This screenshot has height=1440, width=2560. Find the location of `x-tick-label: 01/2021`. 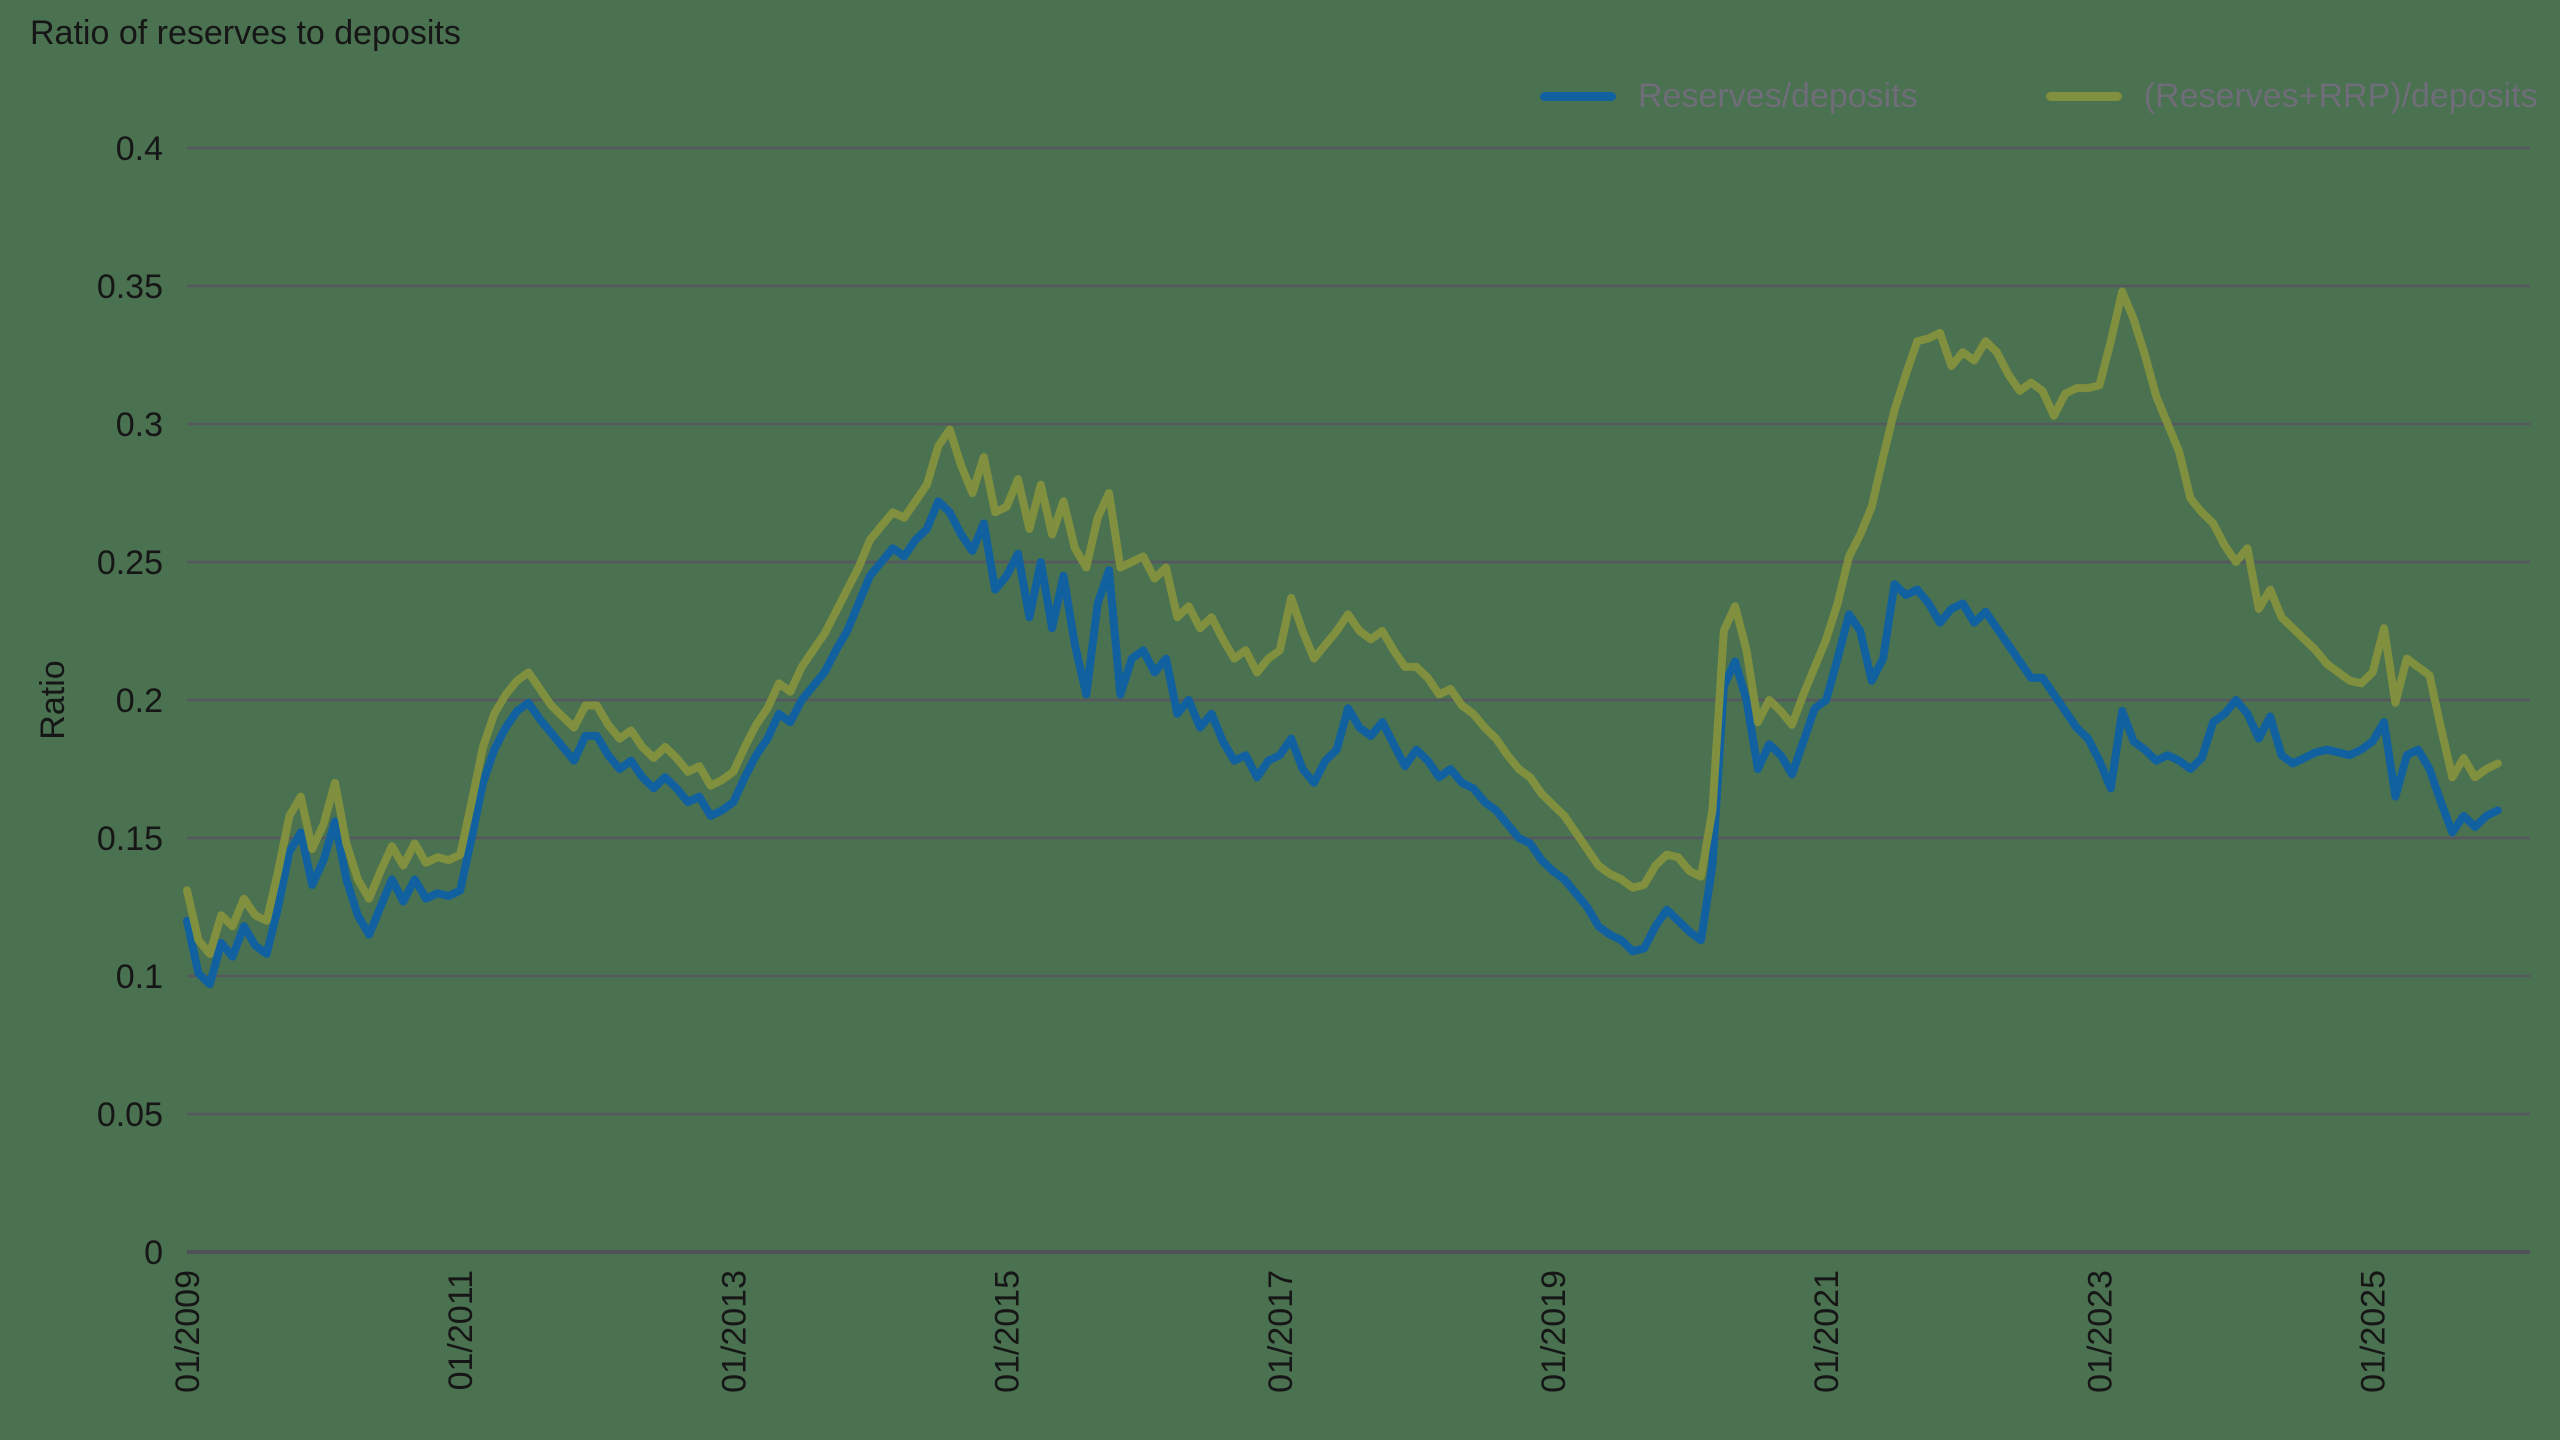

x-tick-label: 01/2021 is located at coordinates (1827, 1331).